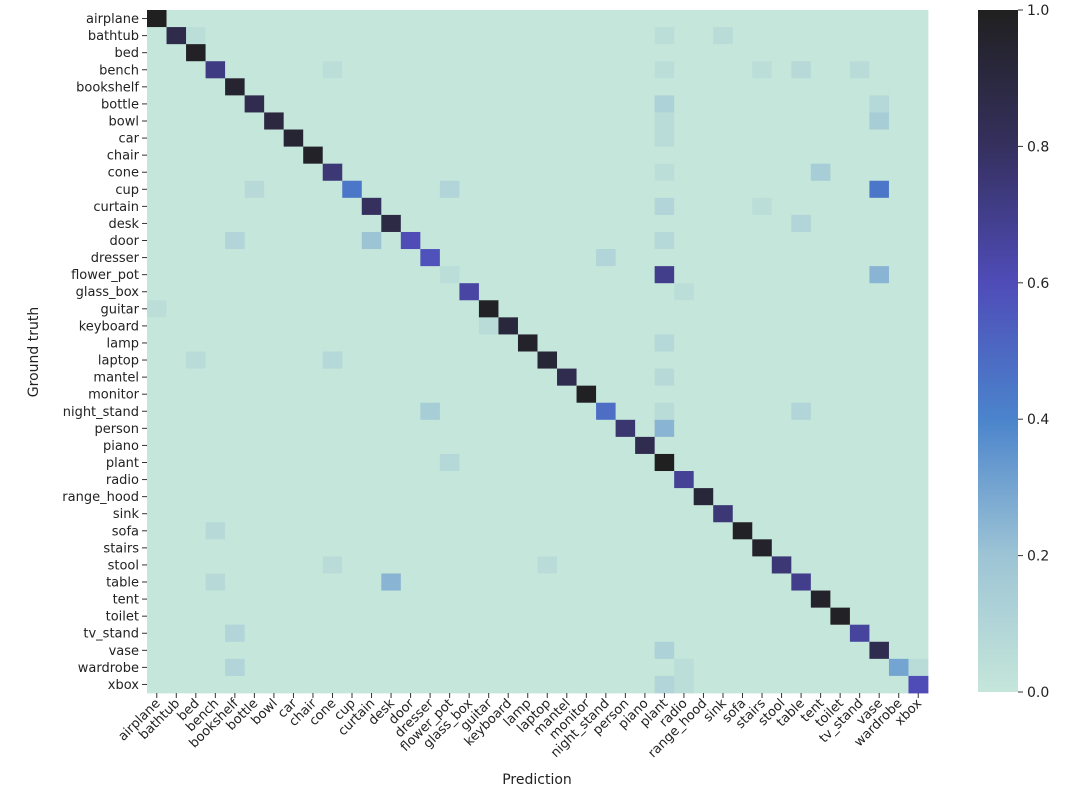 The width and height of the screenshot is (1080, 793). I want to click on colorbar-tick-label: 0.4, so click(1038, 420).